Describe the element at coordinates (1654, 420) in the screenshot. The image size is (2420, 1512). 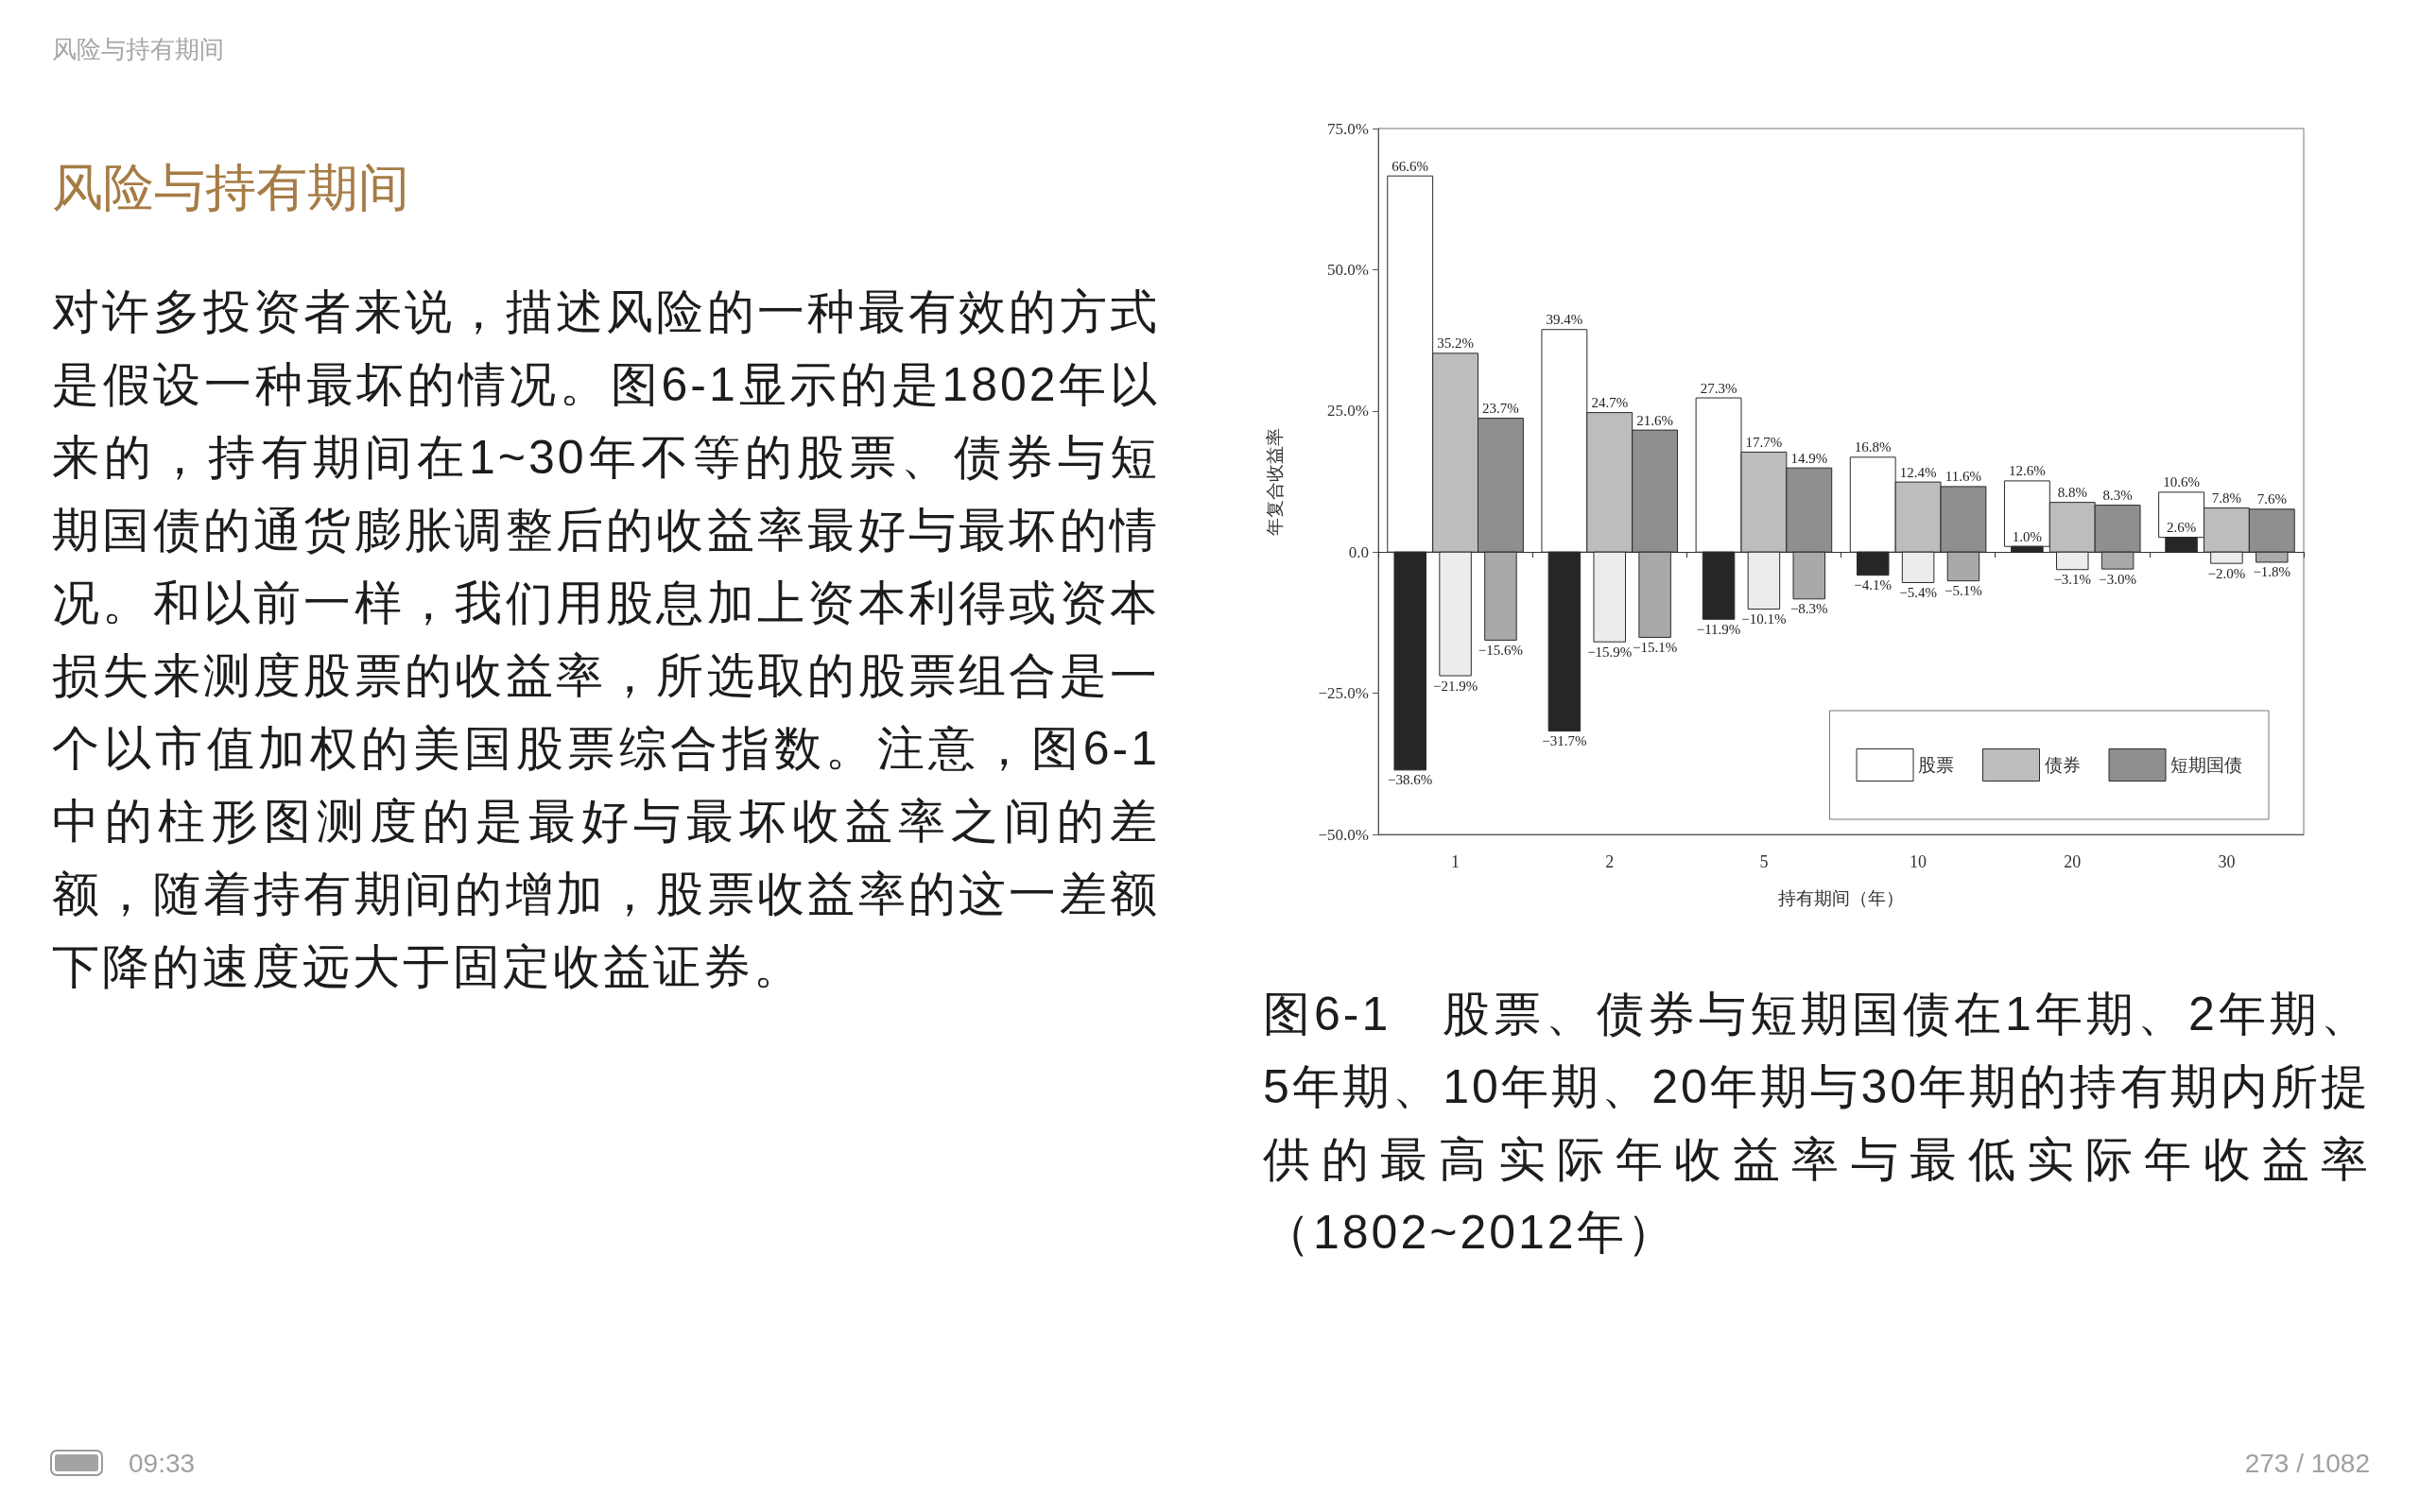
I see `data-label: 21.6%` at that location.